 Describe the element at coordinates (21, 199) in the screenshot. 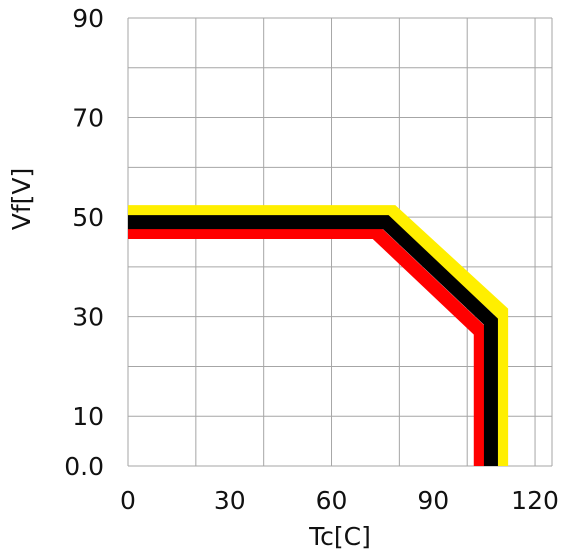

I see `y-axis-label: Vf[V]` at that location.